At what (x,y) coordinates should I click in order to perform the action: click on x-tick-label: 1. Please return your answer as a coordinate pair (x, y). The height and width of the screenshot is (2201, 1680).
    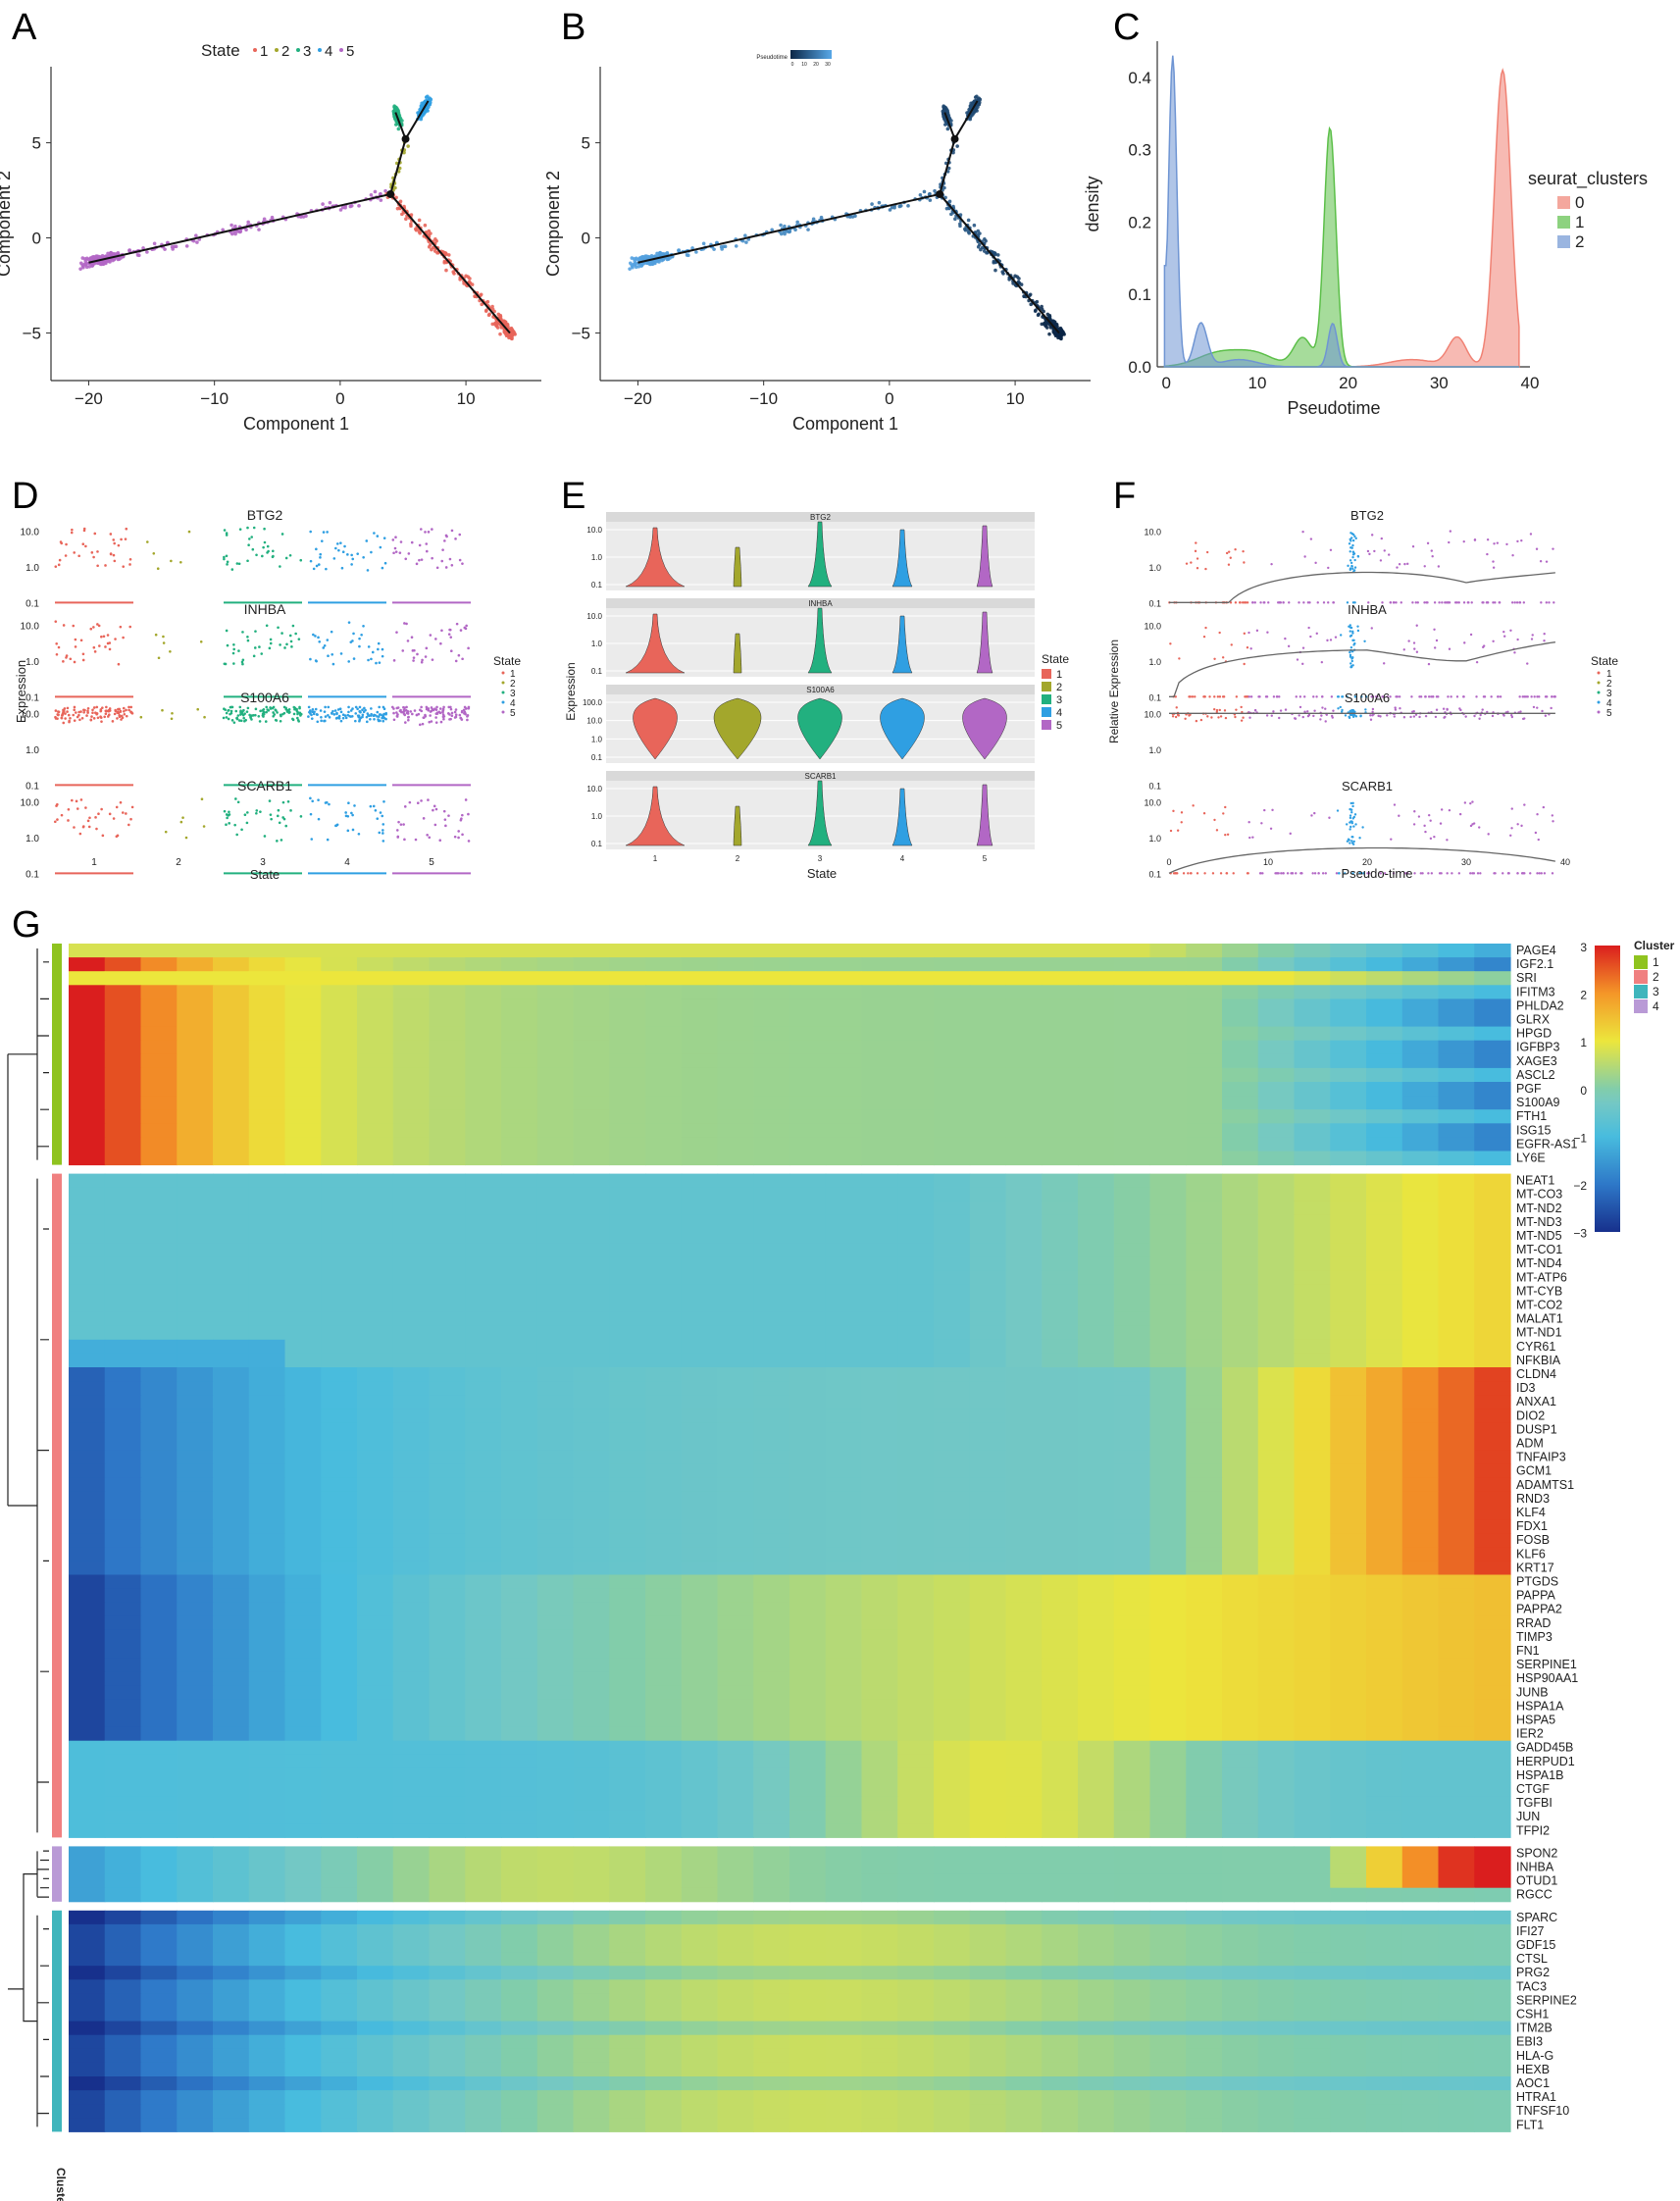
    Looking at the image, I should click on (655, 858).